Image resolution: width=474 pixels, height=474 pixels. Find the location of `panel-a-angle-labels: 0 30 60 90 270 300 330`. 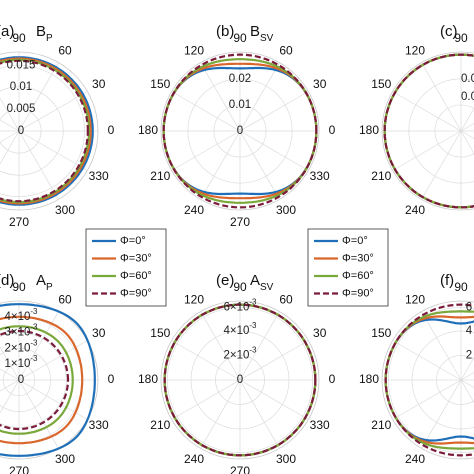

panel-a-angle-labels: 0 30 60 90 270 300 330 is located at coordinates (62, 130).